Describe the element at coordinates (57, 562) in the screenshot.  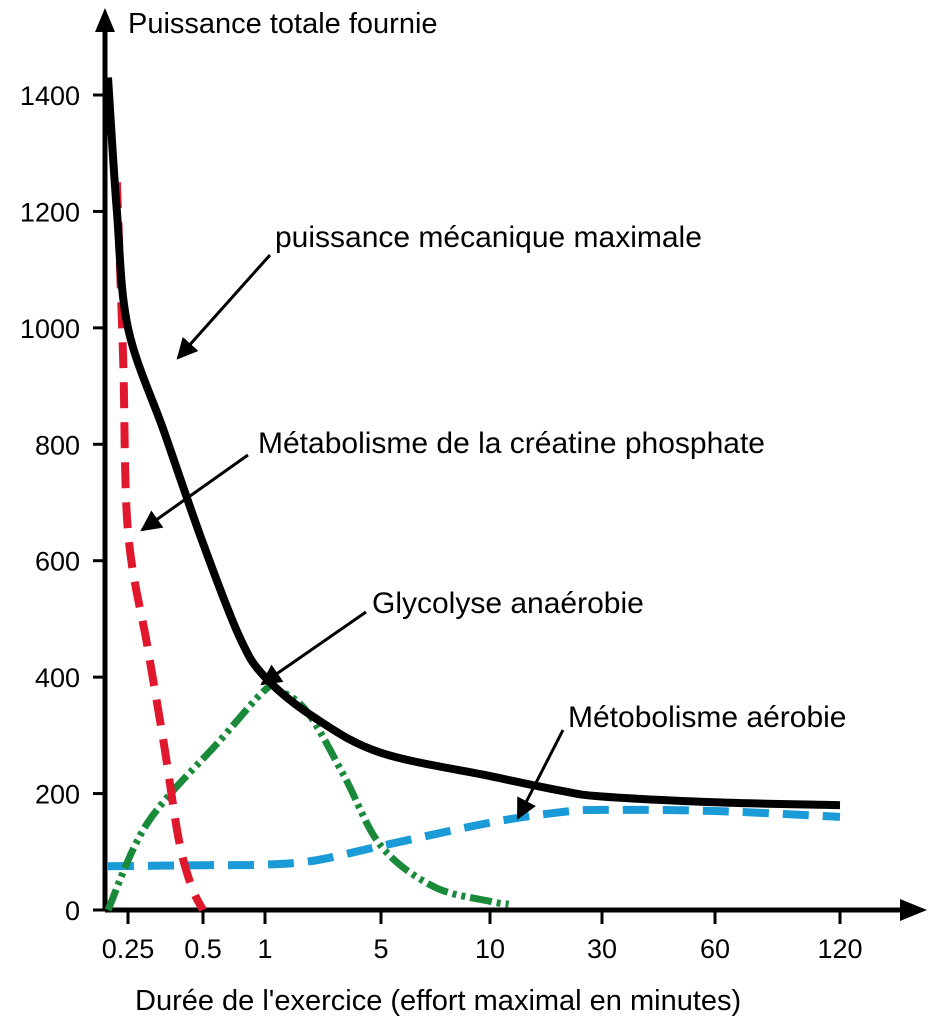
I see `y-tick-label: 600` at that location.